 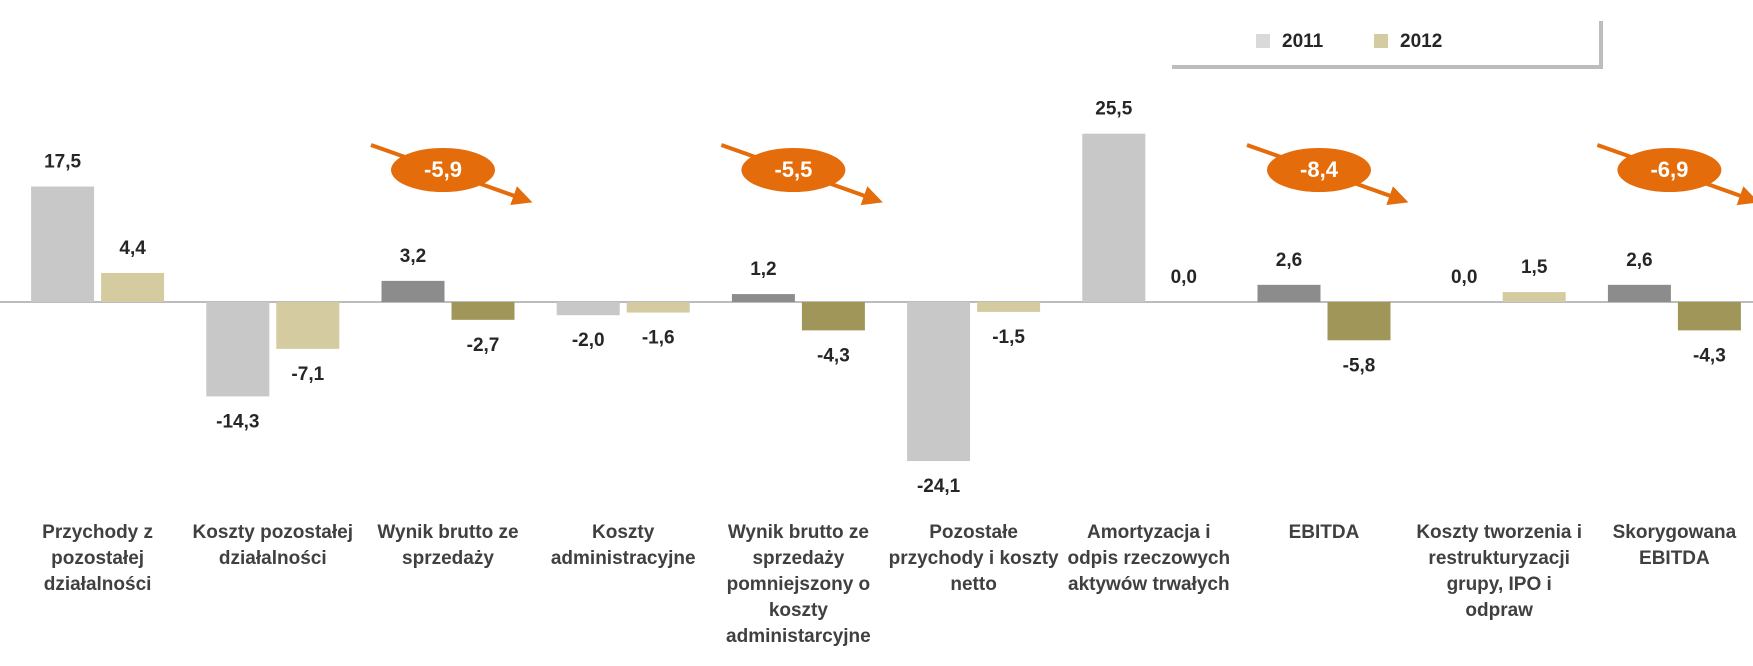 What do you see at coordinates (763, 269) in the screenshot?
I see `value-label: 1,2` at bounding box center [763, 269].